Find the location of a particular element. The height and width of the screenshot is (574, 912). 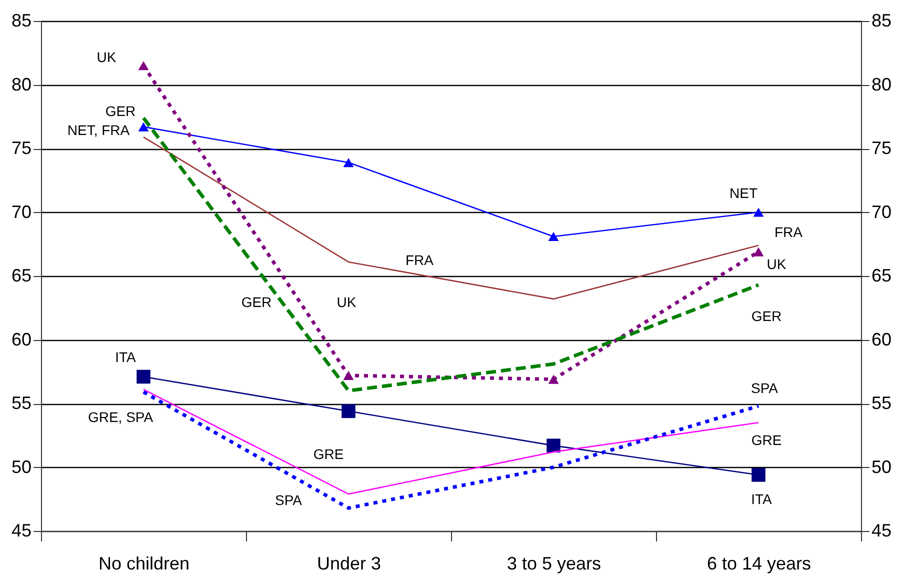

y2-tick-label: 60 is located at coordinates (882, 339).